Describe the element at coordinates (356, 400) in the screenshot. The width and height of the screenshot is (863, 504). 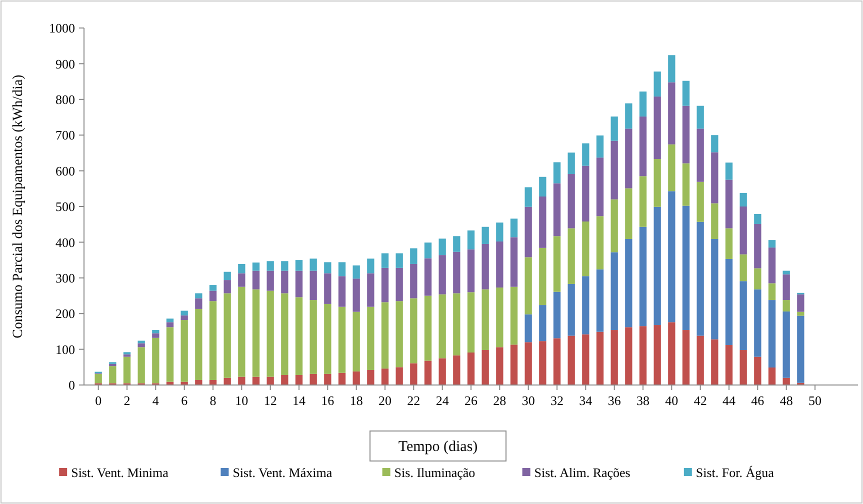
I see `x-tick-label: 18` at that location.